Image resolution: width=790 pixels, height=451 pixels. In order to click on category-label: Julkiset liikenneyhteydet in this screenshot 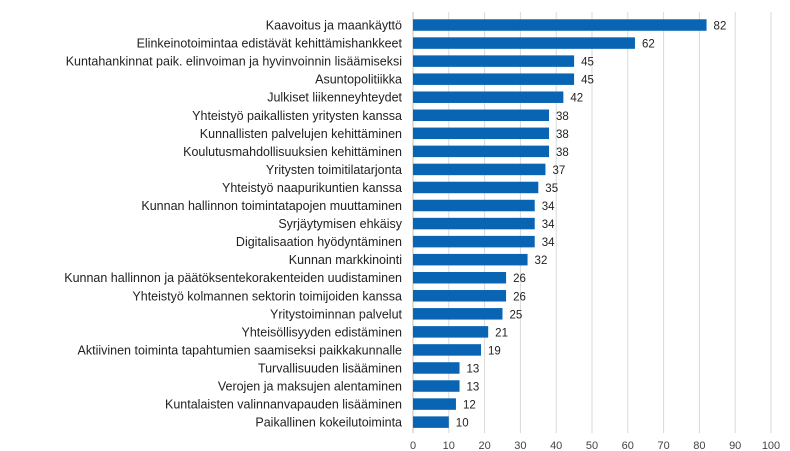, I will do `click(334, 98)`.